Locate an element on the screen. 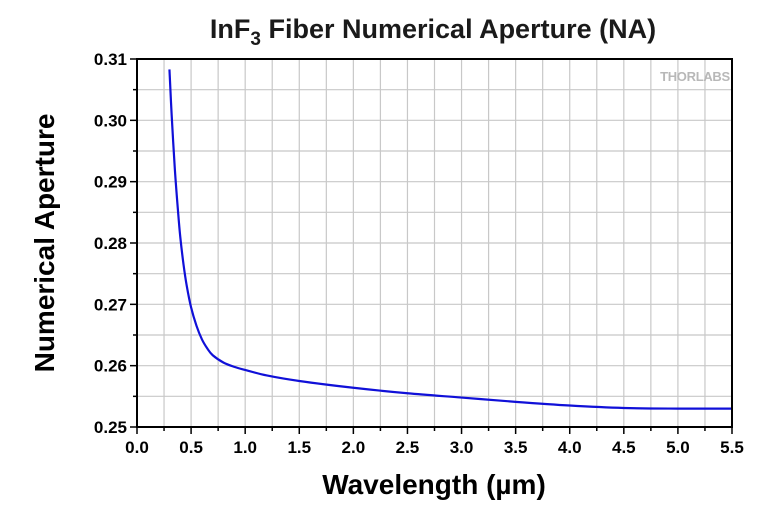 The height and width of the screenshot is (511, 780). x-tick-label: 2.5 is located at coordinates (408, 447).